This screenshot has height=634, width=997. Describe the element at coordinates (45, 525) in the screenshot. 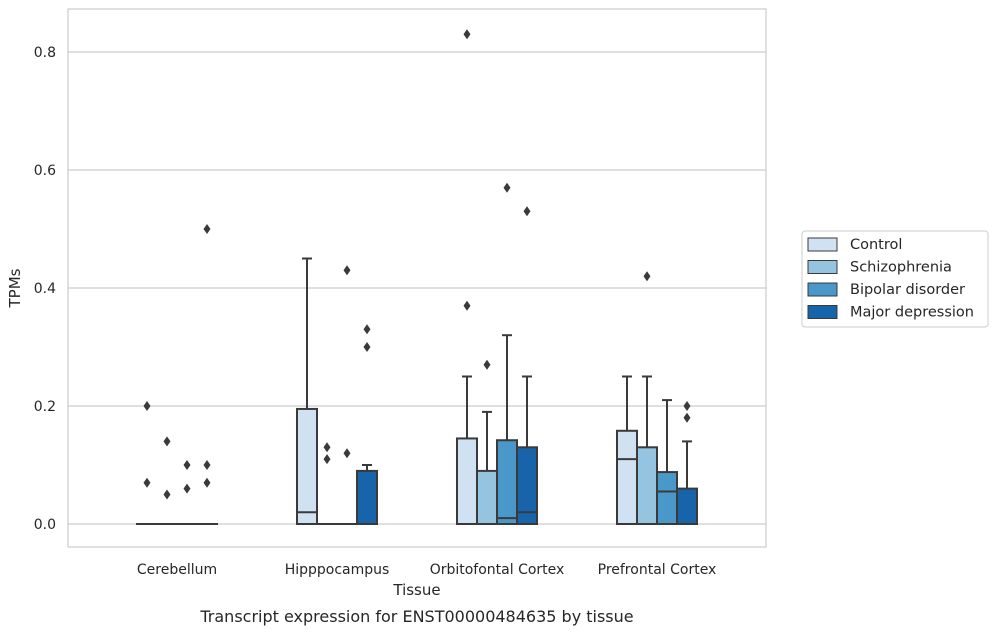

I see `y-tick-label: 0.0` at that location.